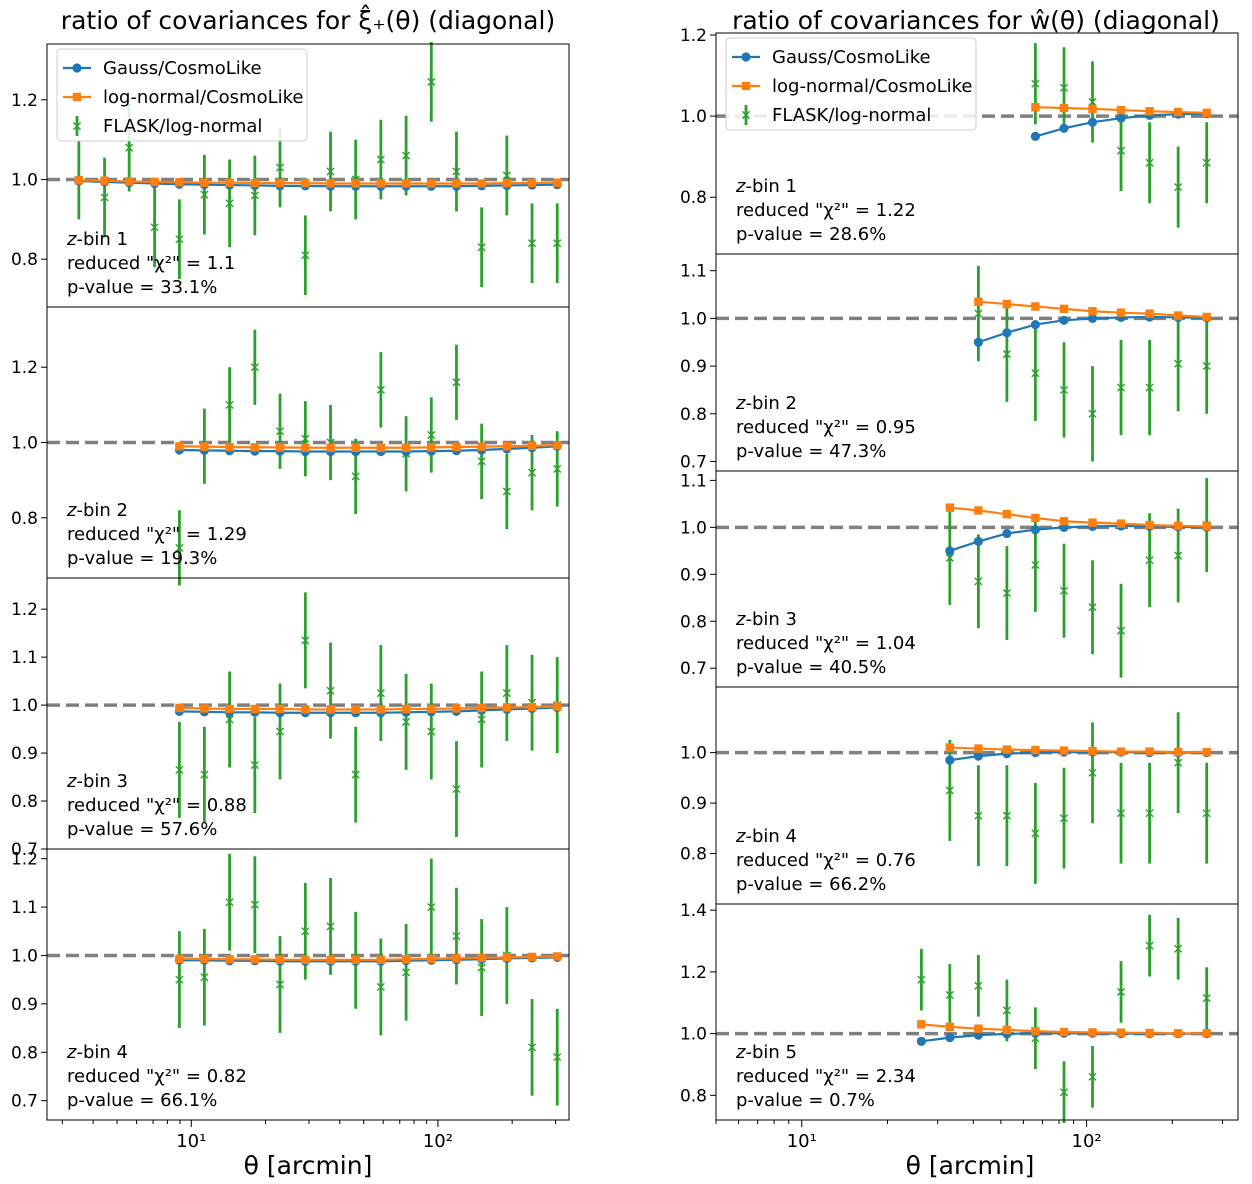  What do you see at coordinates (976, 20) in the screenshot?
I see `right-chart-title: ratio of covariances for ŵ(θ) (diagonal)` at bounding box center [976, 20].